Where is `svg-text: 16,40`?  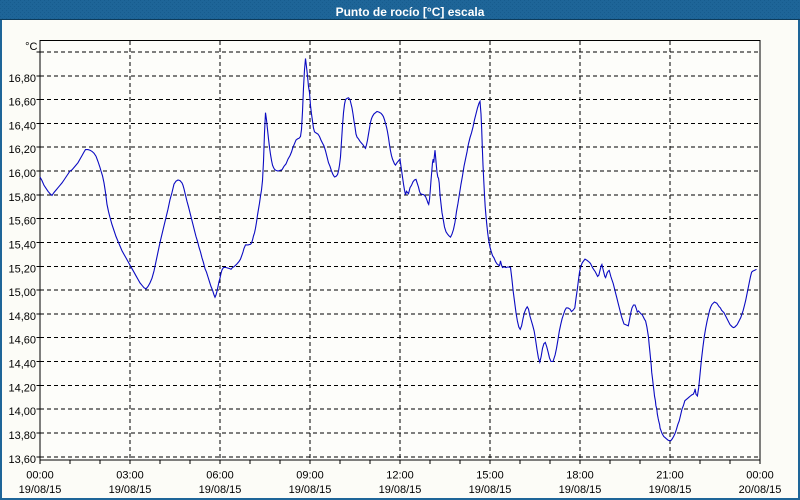
svg-text: 16,40 is located at coordinates (22, 126).